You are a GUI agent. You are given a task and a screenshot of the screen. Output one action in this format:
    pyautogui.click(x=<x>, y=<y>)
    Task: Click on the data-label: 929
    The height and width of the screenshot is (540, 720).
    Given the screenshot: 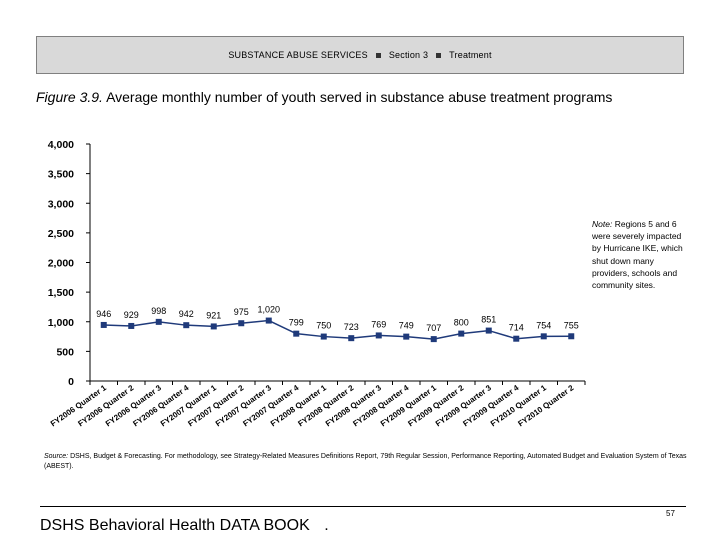 What is the action you would take?
    pyautogui.click(x=131, y=315)
    